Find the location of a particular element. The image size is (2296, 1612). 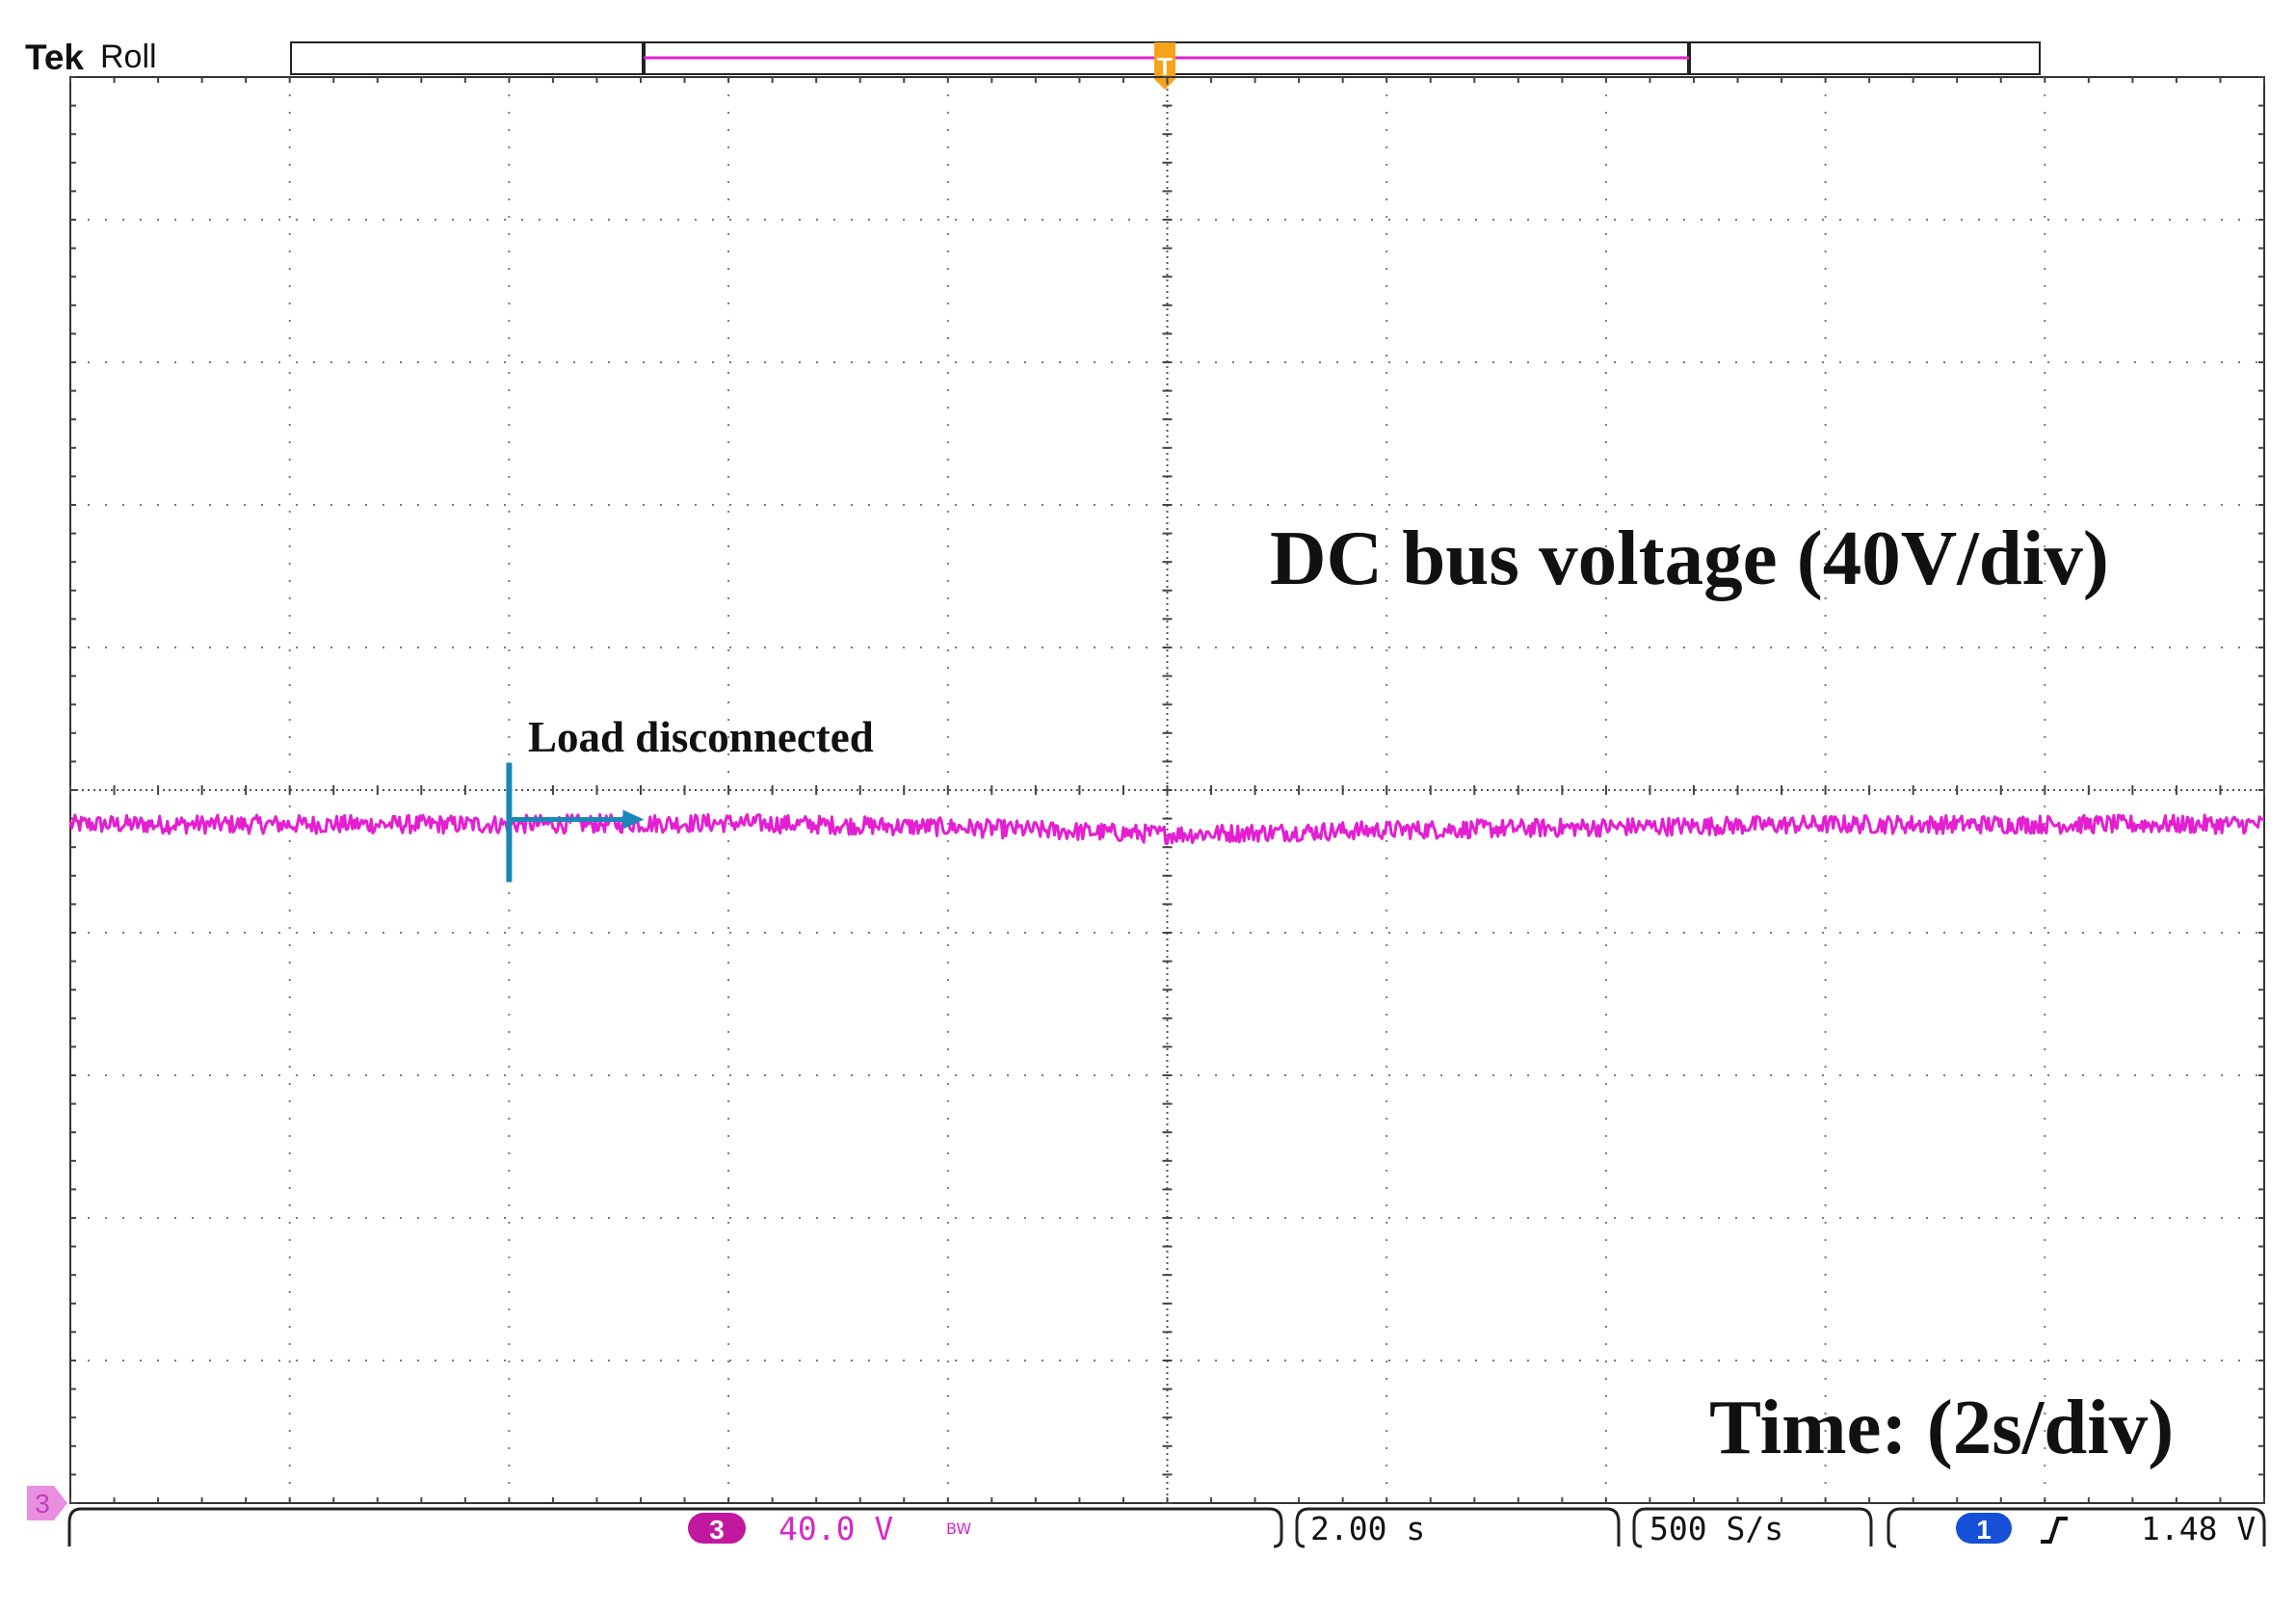

trigger-channel-badge is located at coordinates (1984, 1528).